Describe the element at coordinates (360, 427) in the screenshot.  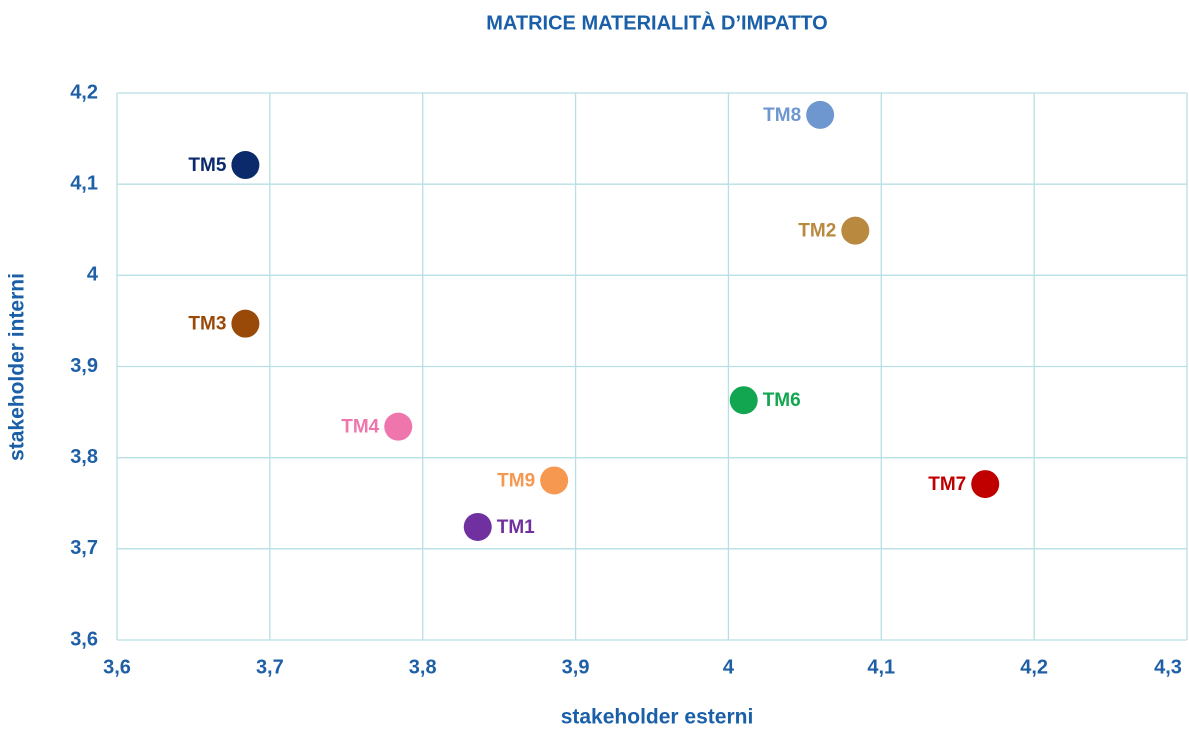
I see `point-label: TM4` at that location.